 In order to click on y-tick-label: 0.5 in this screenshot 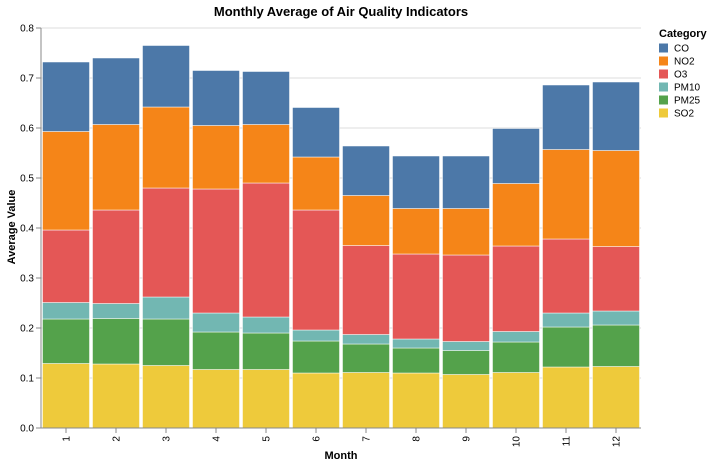, I will do `click(27, 179)`.